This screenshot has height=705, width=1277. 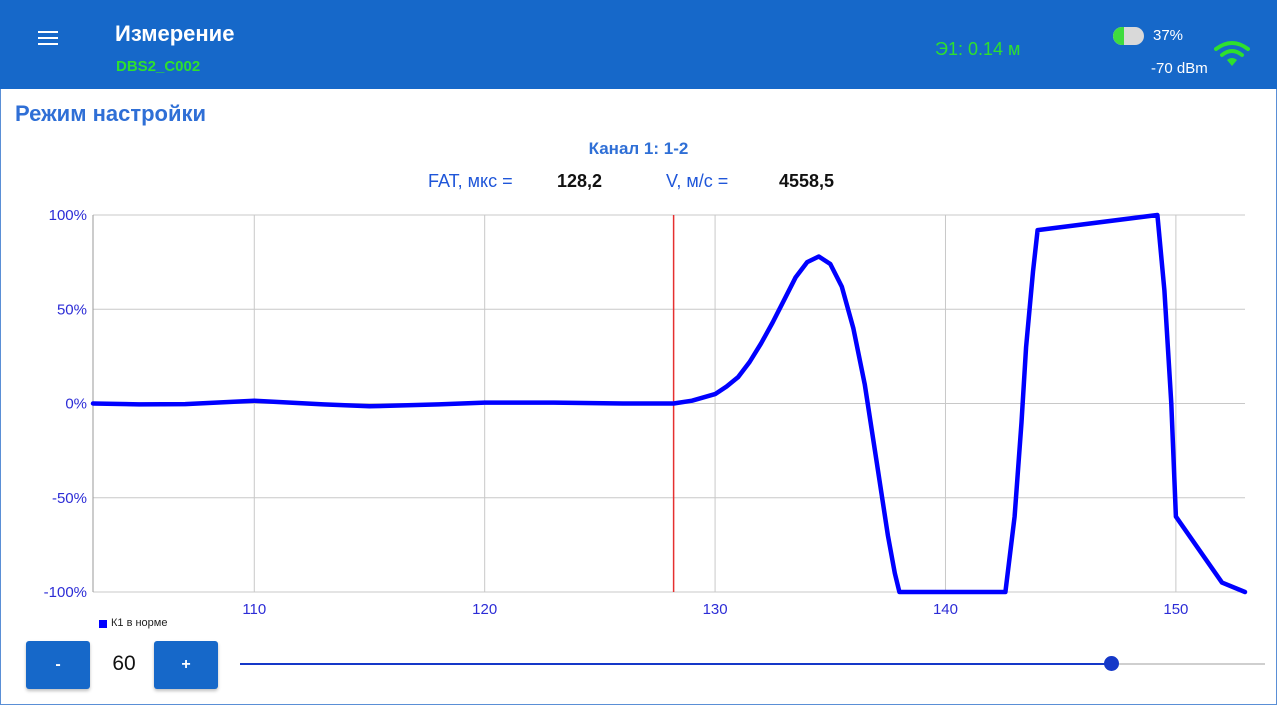 What do you see at coordinates (68, 215) in the screenshot?
I see `y-tick-label: 100%` at bounding box center [68, 215].